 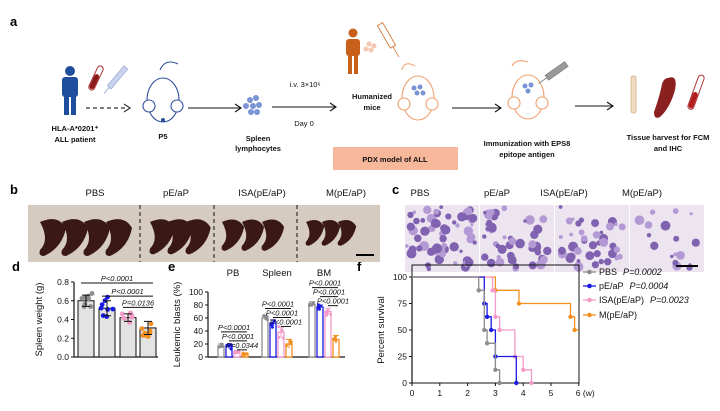 What do you see at coordinates (395, 158) in the screenshot?
I see `pdx-box` at bounding box center [395, 158].